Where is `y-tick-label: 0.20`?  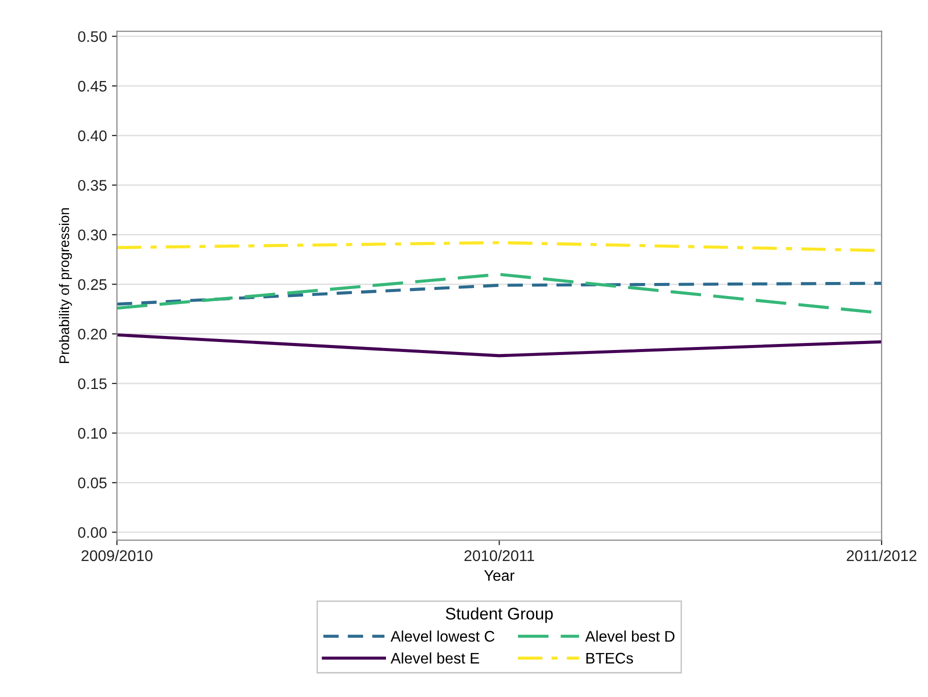
y-tick-label: 0.20 is located at coordinates (92, 334).